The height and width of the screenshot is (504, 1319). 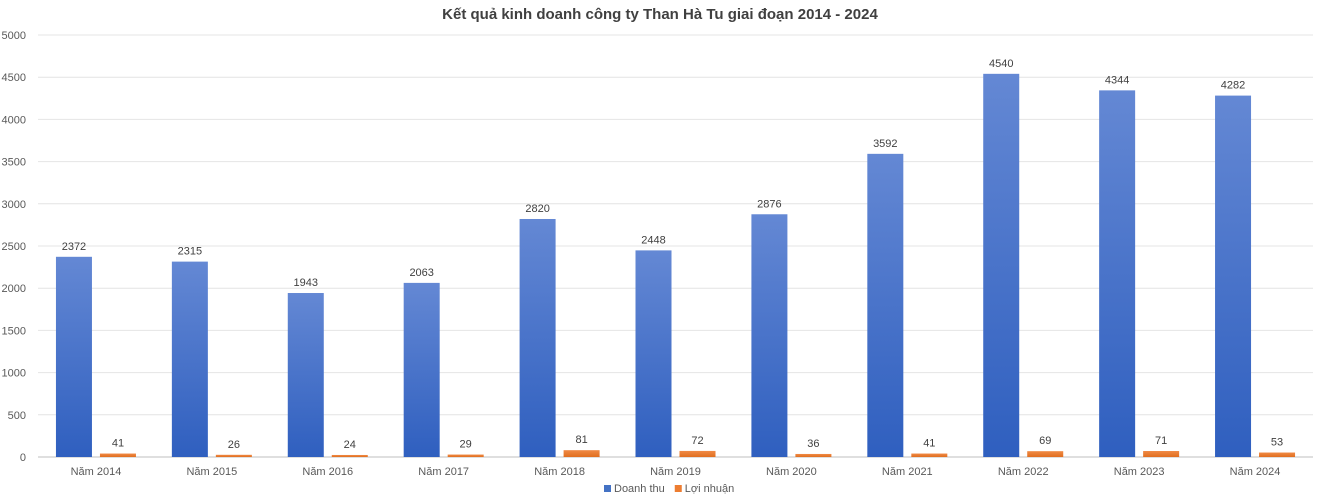 I want to click on y-tick-label: 1500, so click(x=14, y=331).